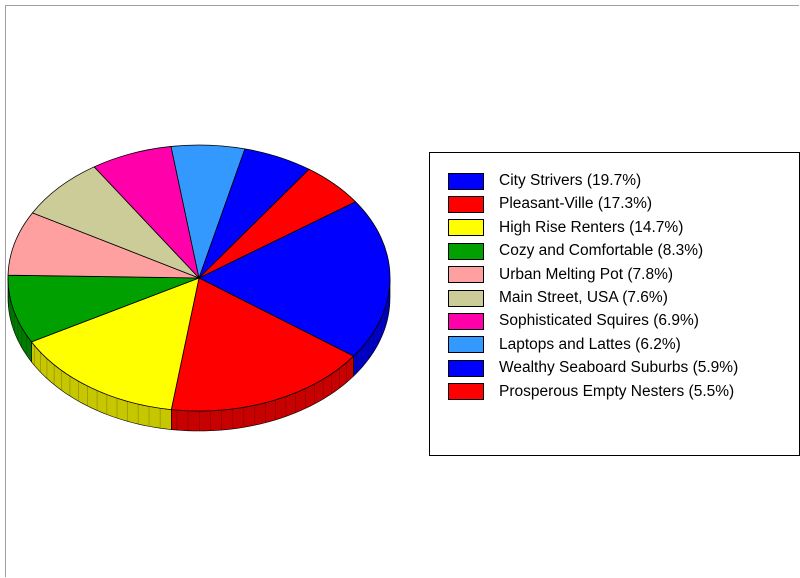  I want to click on legend-series-name: High Rise Renters, so click(562, 227).